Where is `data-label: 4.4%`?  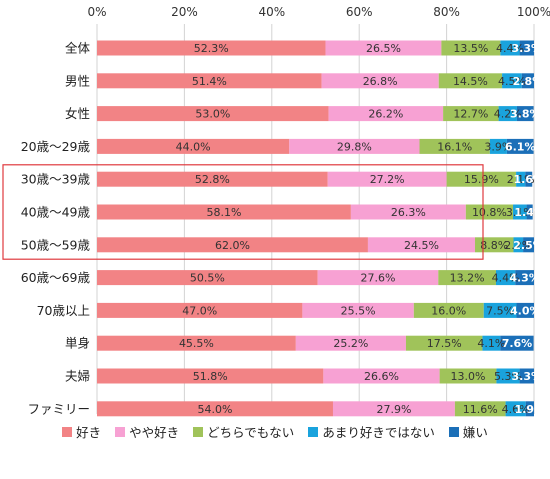 data-label: 4.4% is located at coordinates (510, 48).